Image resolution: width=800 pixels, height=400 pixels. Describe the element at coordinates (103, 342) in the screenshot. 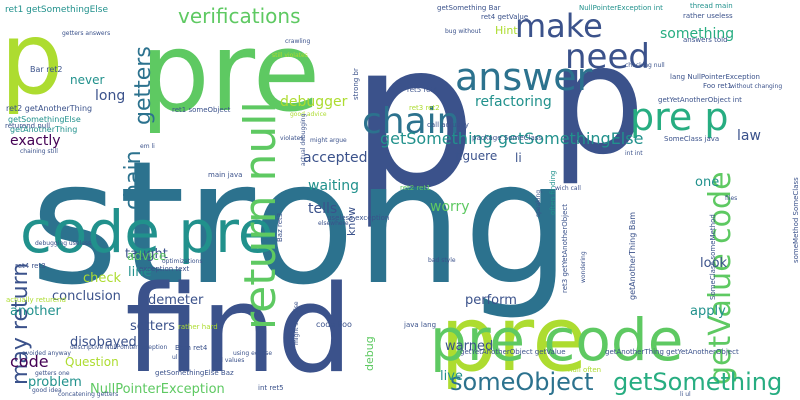

I see `cloud-word: disobayed` at that location.